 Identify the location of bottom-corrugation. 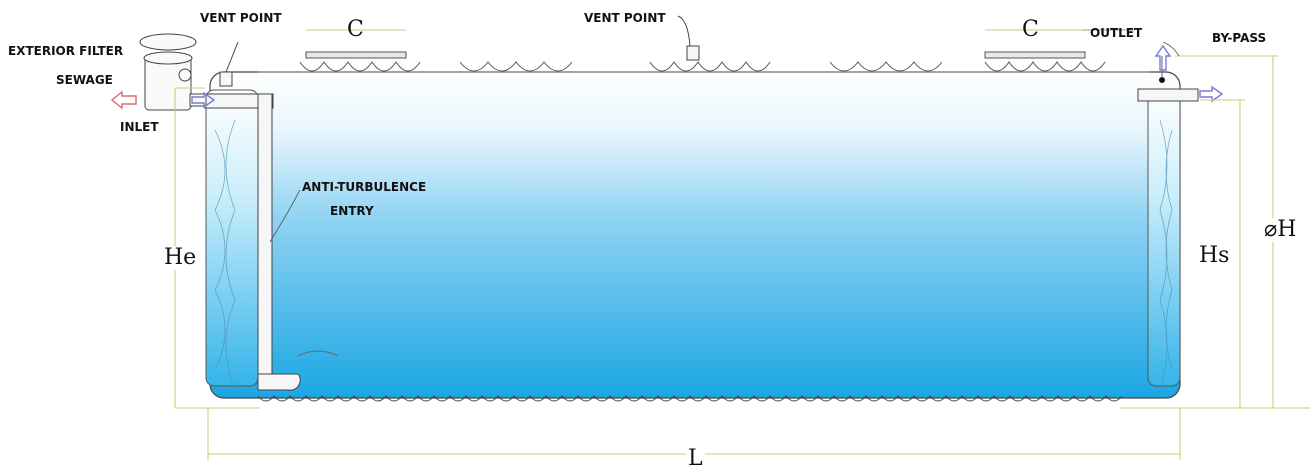
(690, 398).